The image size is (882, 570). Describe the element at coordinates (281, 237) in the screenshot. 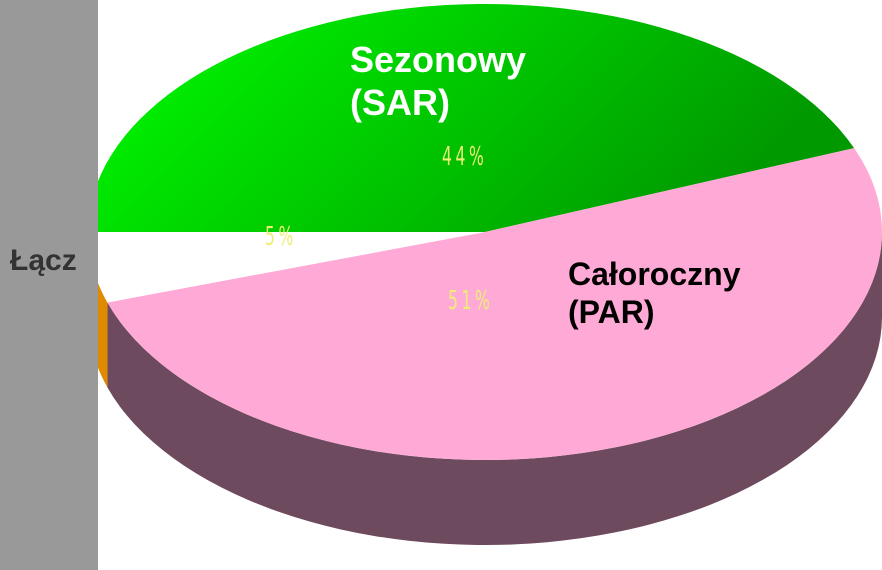

I see `value-label: 5%` at that location.